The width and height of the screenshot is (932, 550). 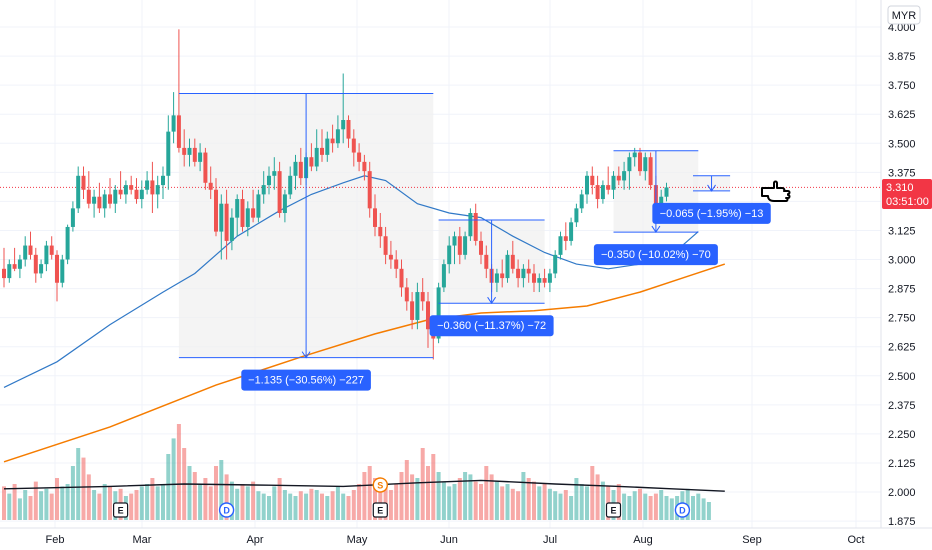 What do you see at coordinates (902, 435) in the screenshot?
I see `y-tick-label: 2.250` at bounding box center [902, 435].